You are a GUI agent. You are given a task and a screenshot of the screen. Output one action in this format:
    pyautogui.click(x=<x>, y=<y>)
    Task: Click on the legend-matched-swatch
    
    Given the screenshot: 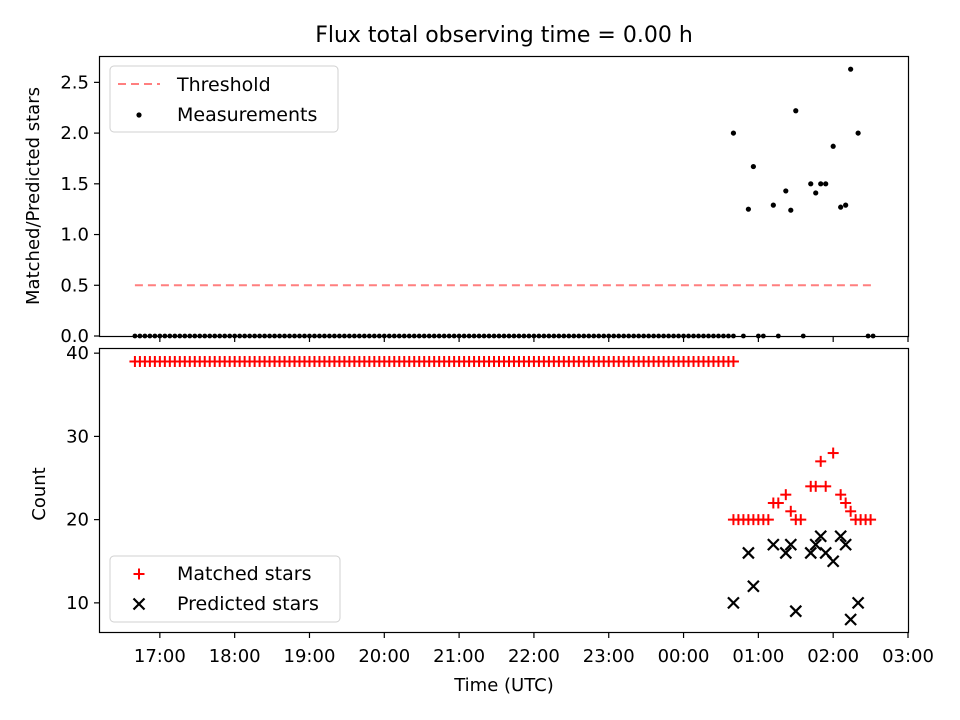 What is the action you would take?
    pyautogui.click(x=139, y=574)
    